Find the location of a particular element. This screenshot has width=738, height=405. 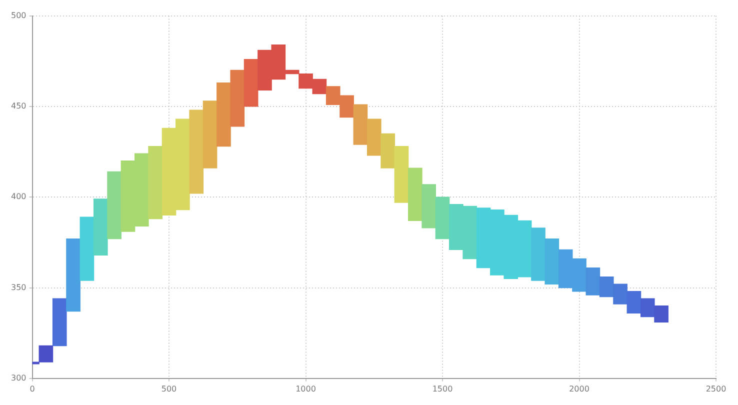

x-tick-label: 500 is located at coordinates (169, 389).